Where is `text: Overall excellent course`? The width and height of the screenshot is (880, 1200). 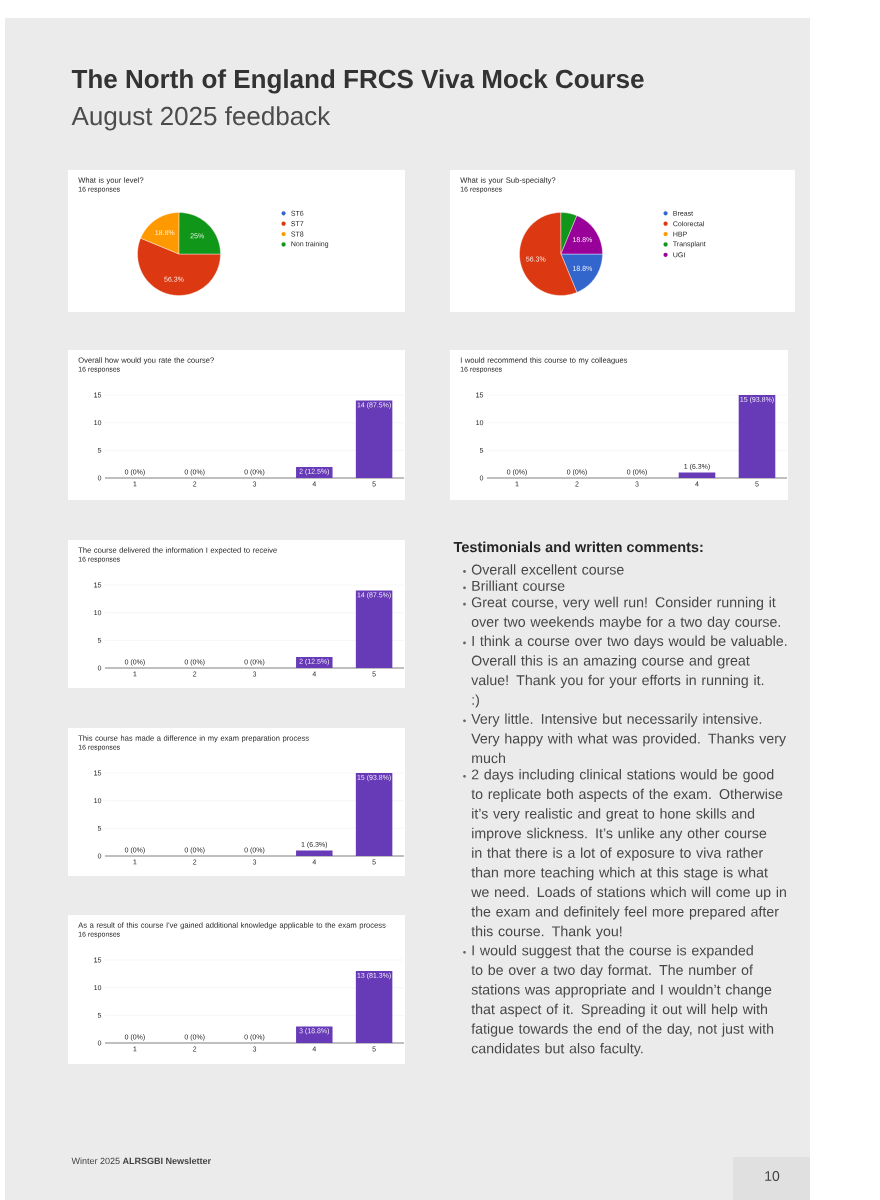 text: Overall excellent course is located at coordinates (547, 569).